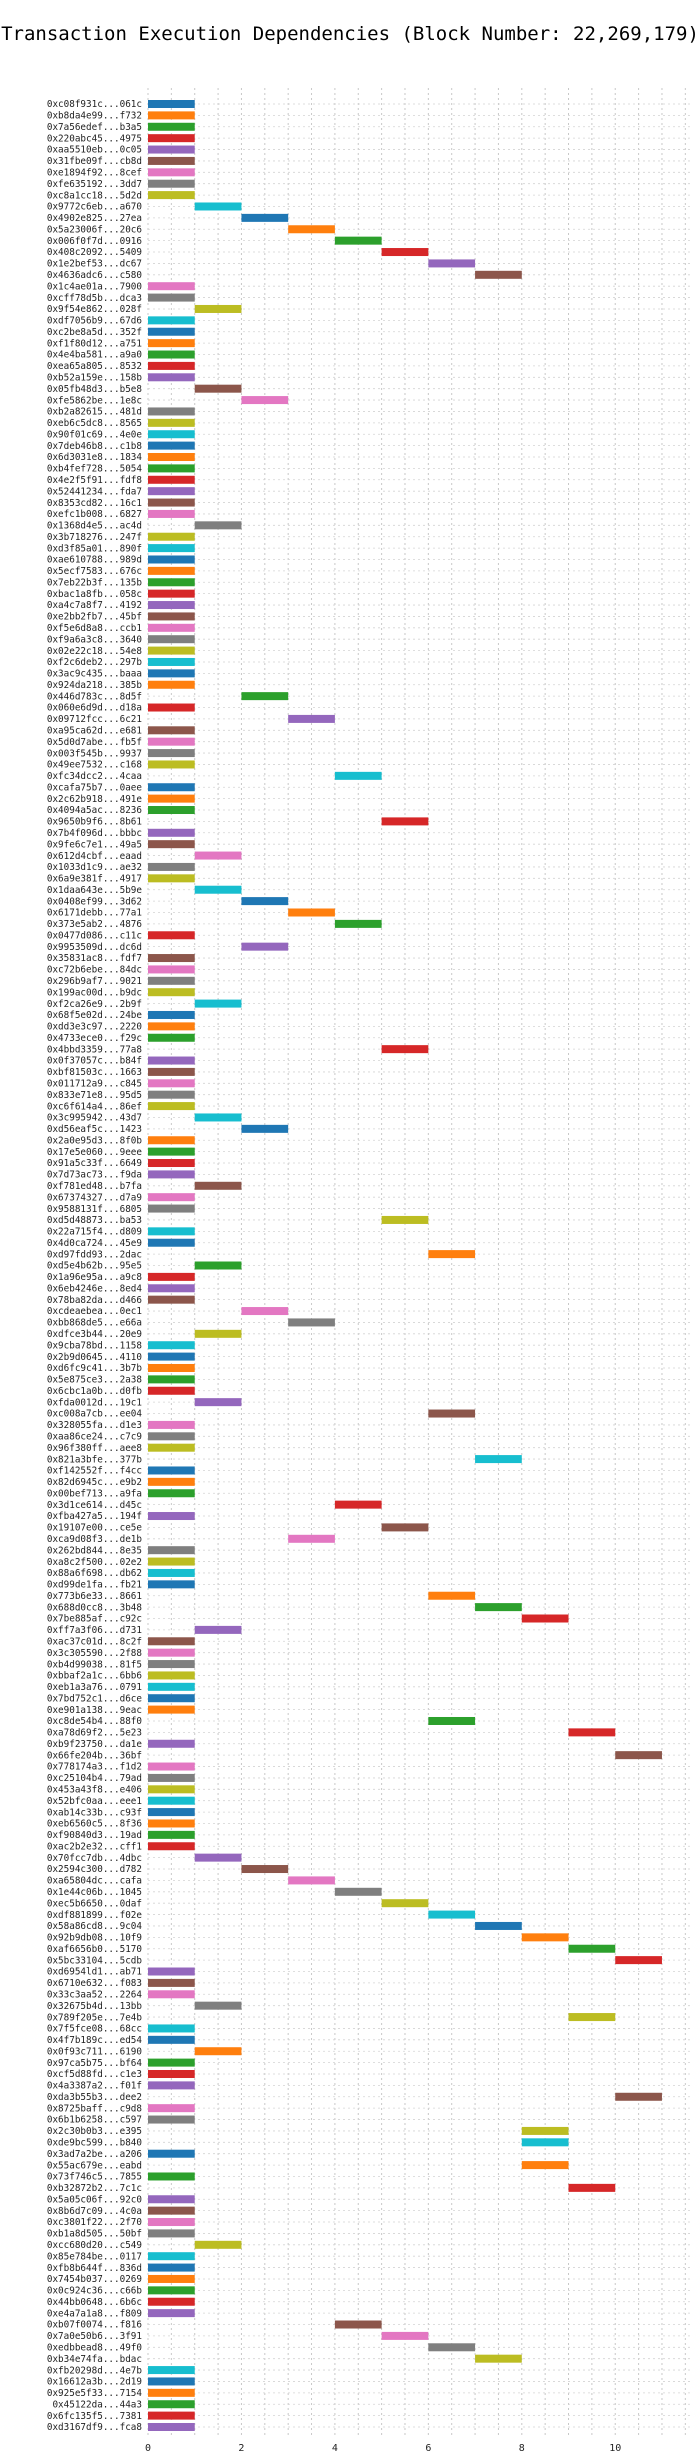  Describe the element at coordinates (97, 2404) in the screenshot. I see `transaction-label: 0x45122da...44a3` at that location.